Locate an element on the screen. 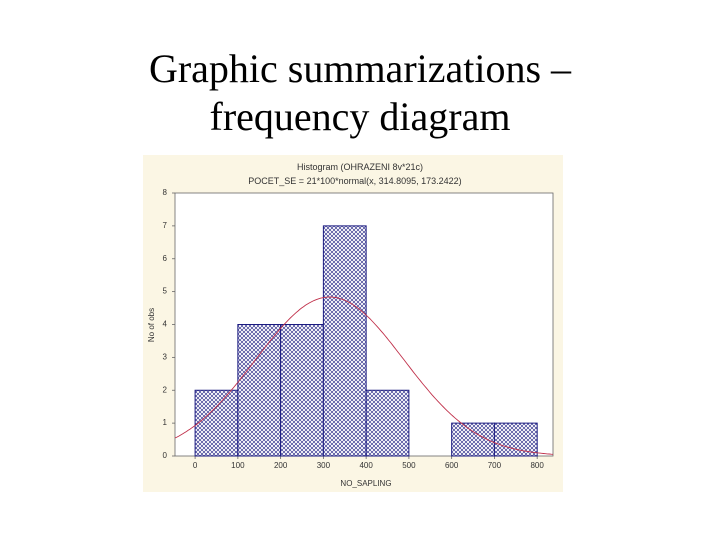 This screenshot has width=720, height=540. y-tick-label: 3 is located at coordinates (165, 356).